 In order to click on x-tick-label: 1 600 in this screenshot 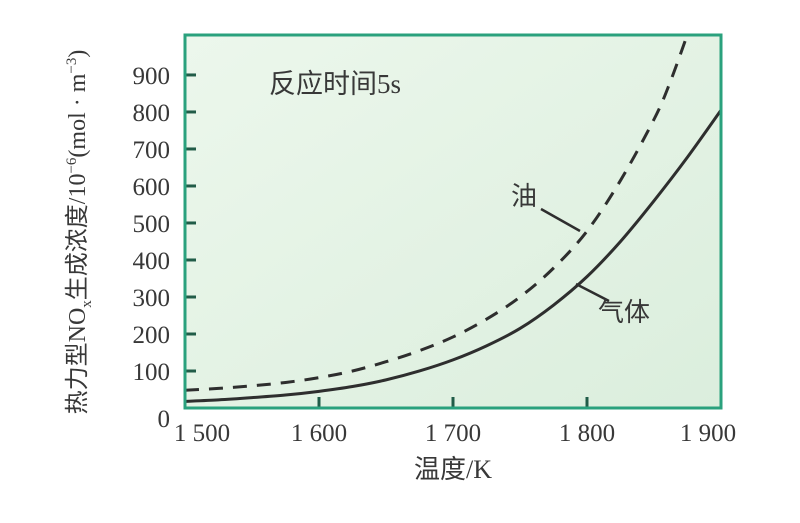, I will do `click(319, 433)`.